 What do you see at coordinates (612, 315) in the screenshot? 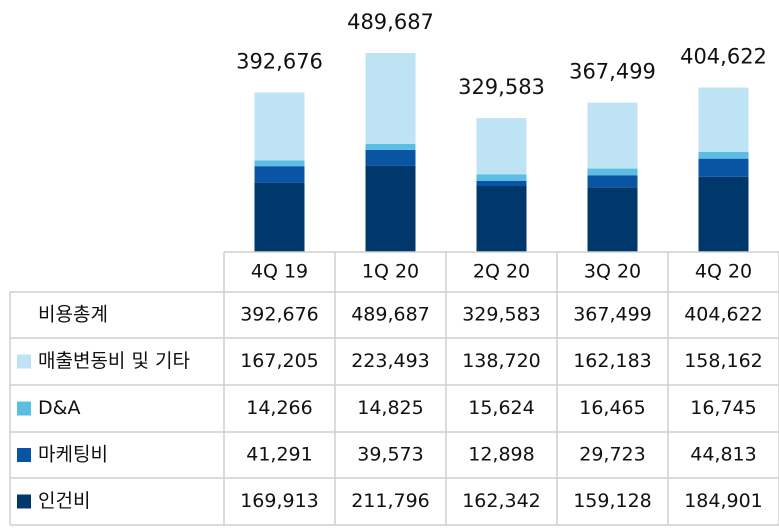
I see `cell-value: 367,499` at bounding box center [612, 315].